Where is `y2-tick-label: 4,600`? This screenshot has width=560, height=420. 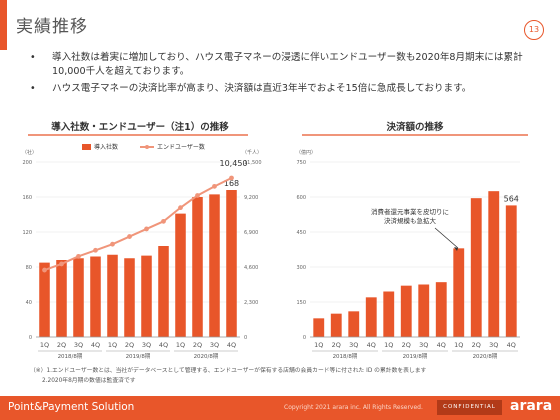
y2-tick-label: 4,600 is located at coordinates (251, 268).